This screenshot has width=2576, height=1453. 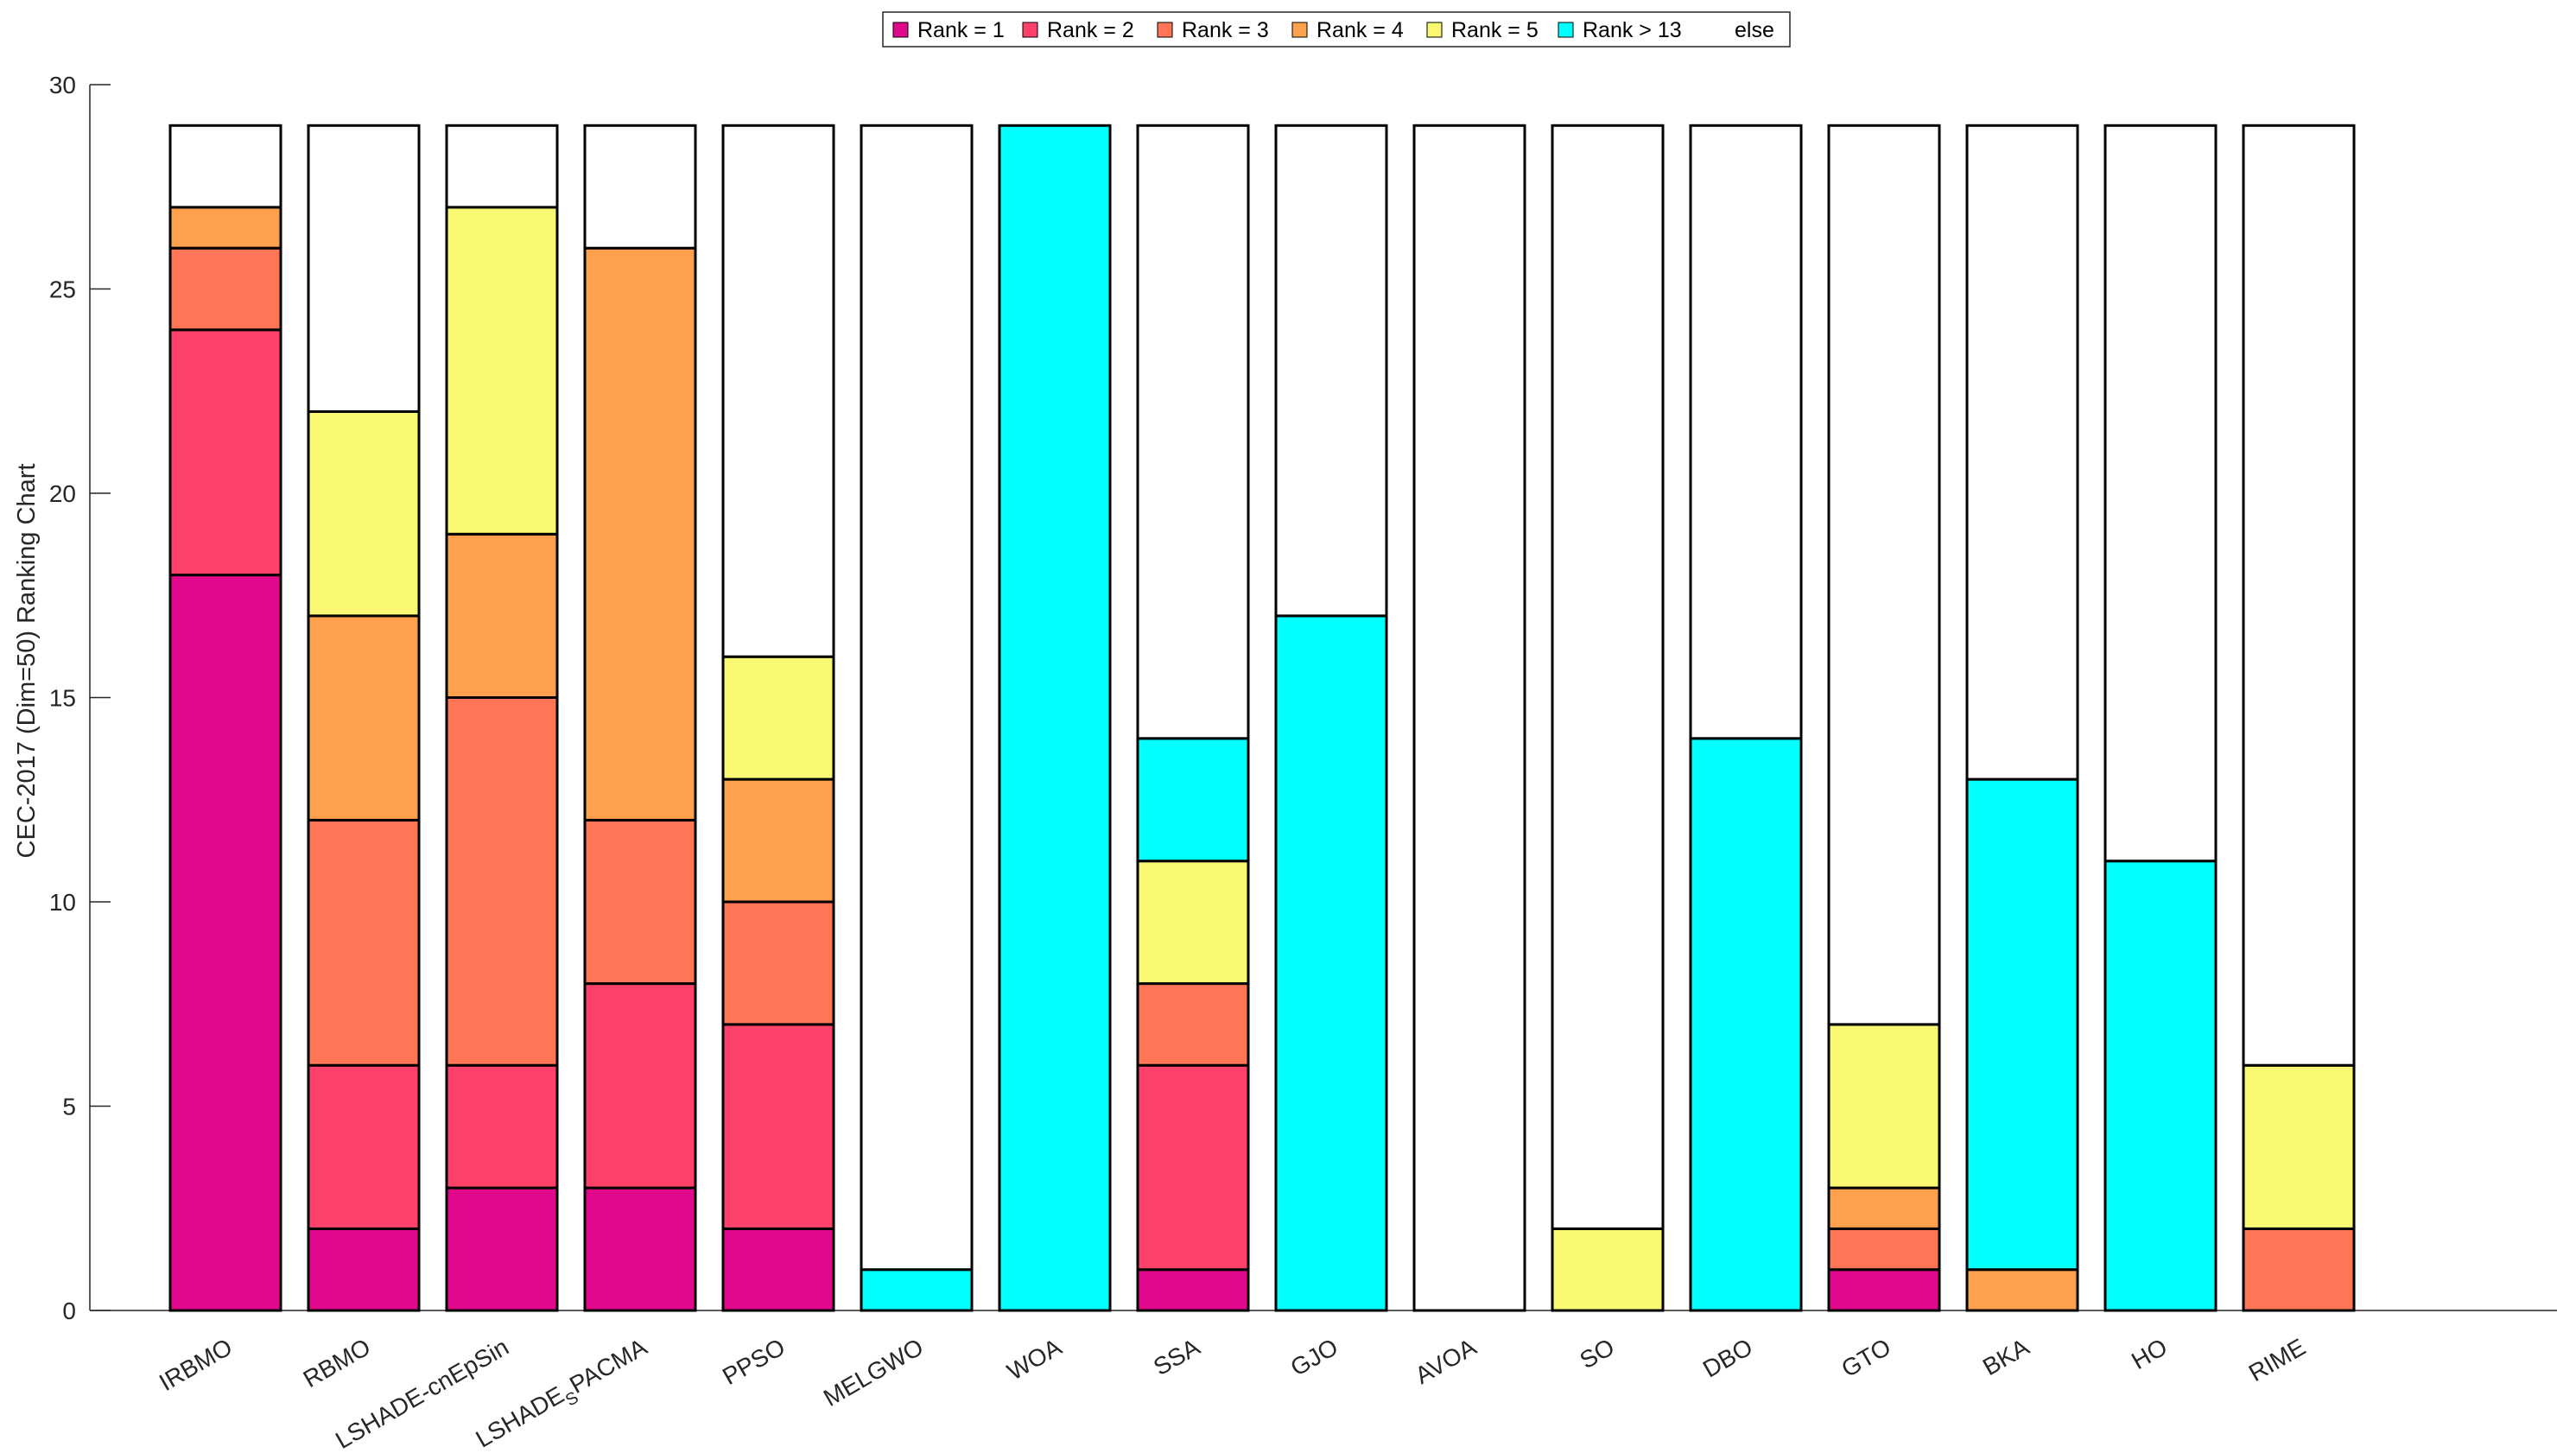 What do you see at coordinates (1176, 1356) in the screenshot?
I see `x-tick-label-ssa: SSA` at bounding box center [1176, 1356].